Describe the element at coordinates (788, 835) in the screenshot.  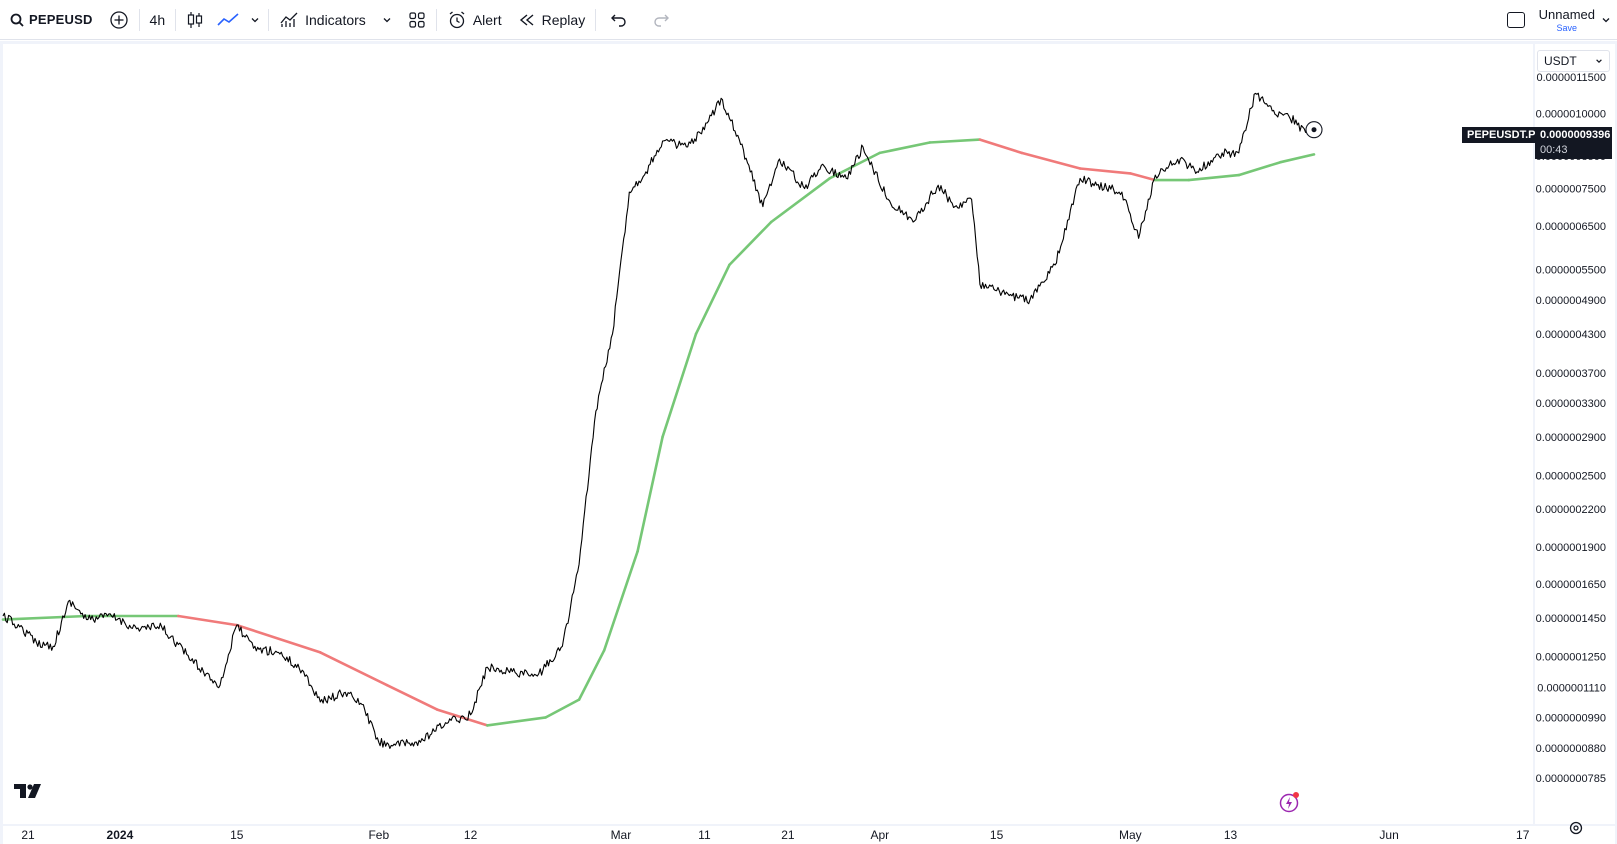
I see `time-tick-label: 21` at that location.